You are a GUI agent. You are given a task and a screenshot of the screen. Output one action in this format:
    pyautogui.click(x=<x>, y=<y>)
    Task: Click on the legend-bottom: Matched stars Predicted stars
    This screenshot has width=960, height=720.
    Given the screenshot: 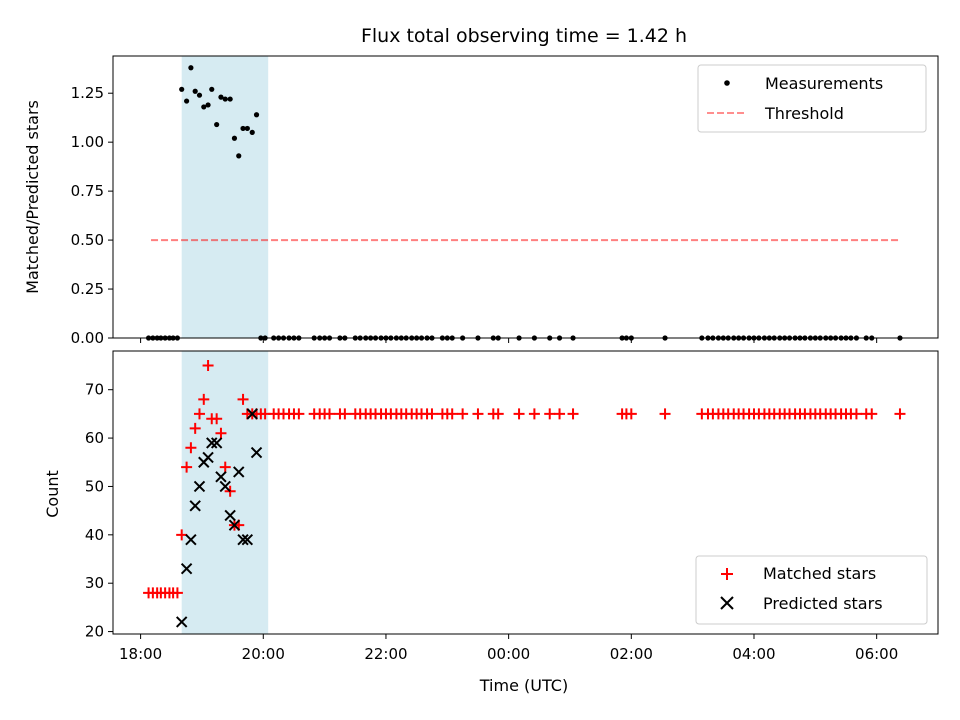 What is the action you would take?
    pyautogui.click(x=811, y=590)
    